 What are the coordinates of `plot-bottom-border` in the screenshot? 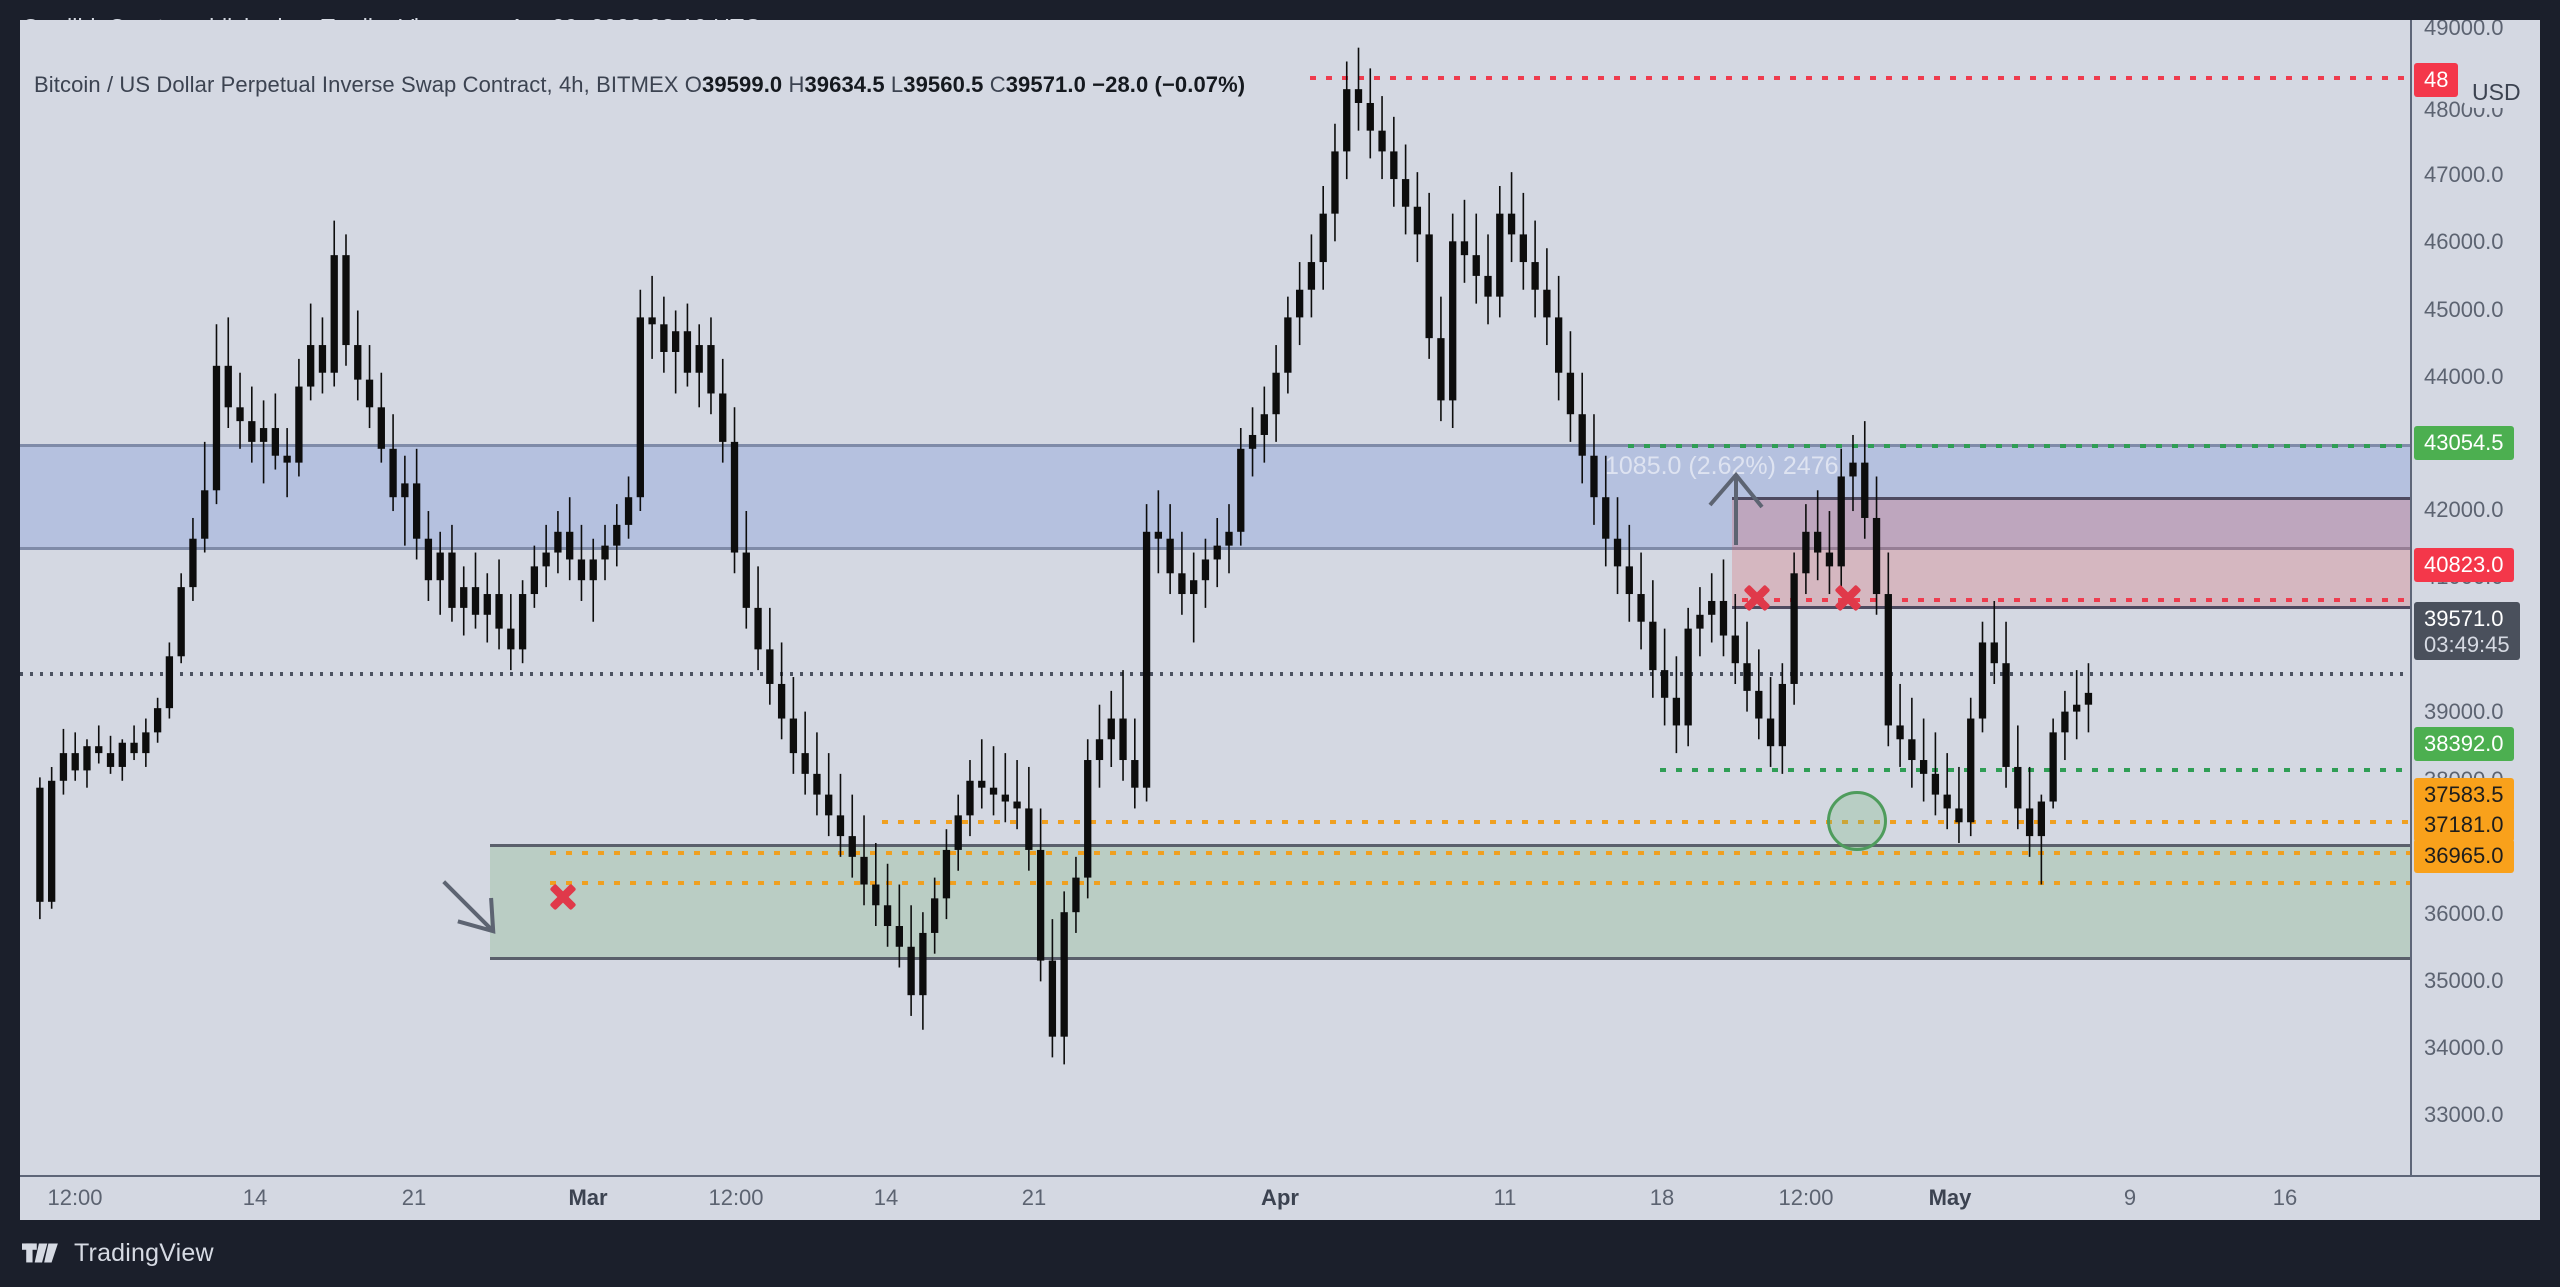 It's located at (1280, 1176).